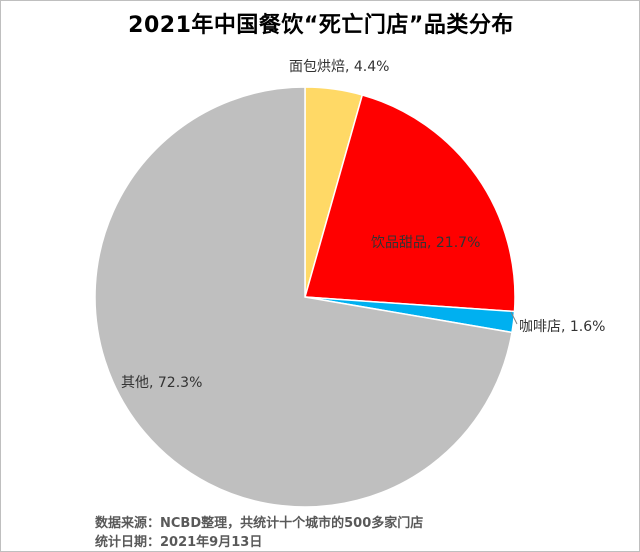 The height and width of the screenshot is (552, 640). What do you see at coordinates (514, 318) in the screenshot?
I see `label-leader-line` at bounding box center [514, 318].